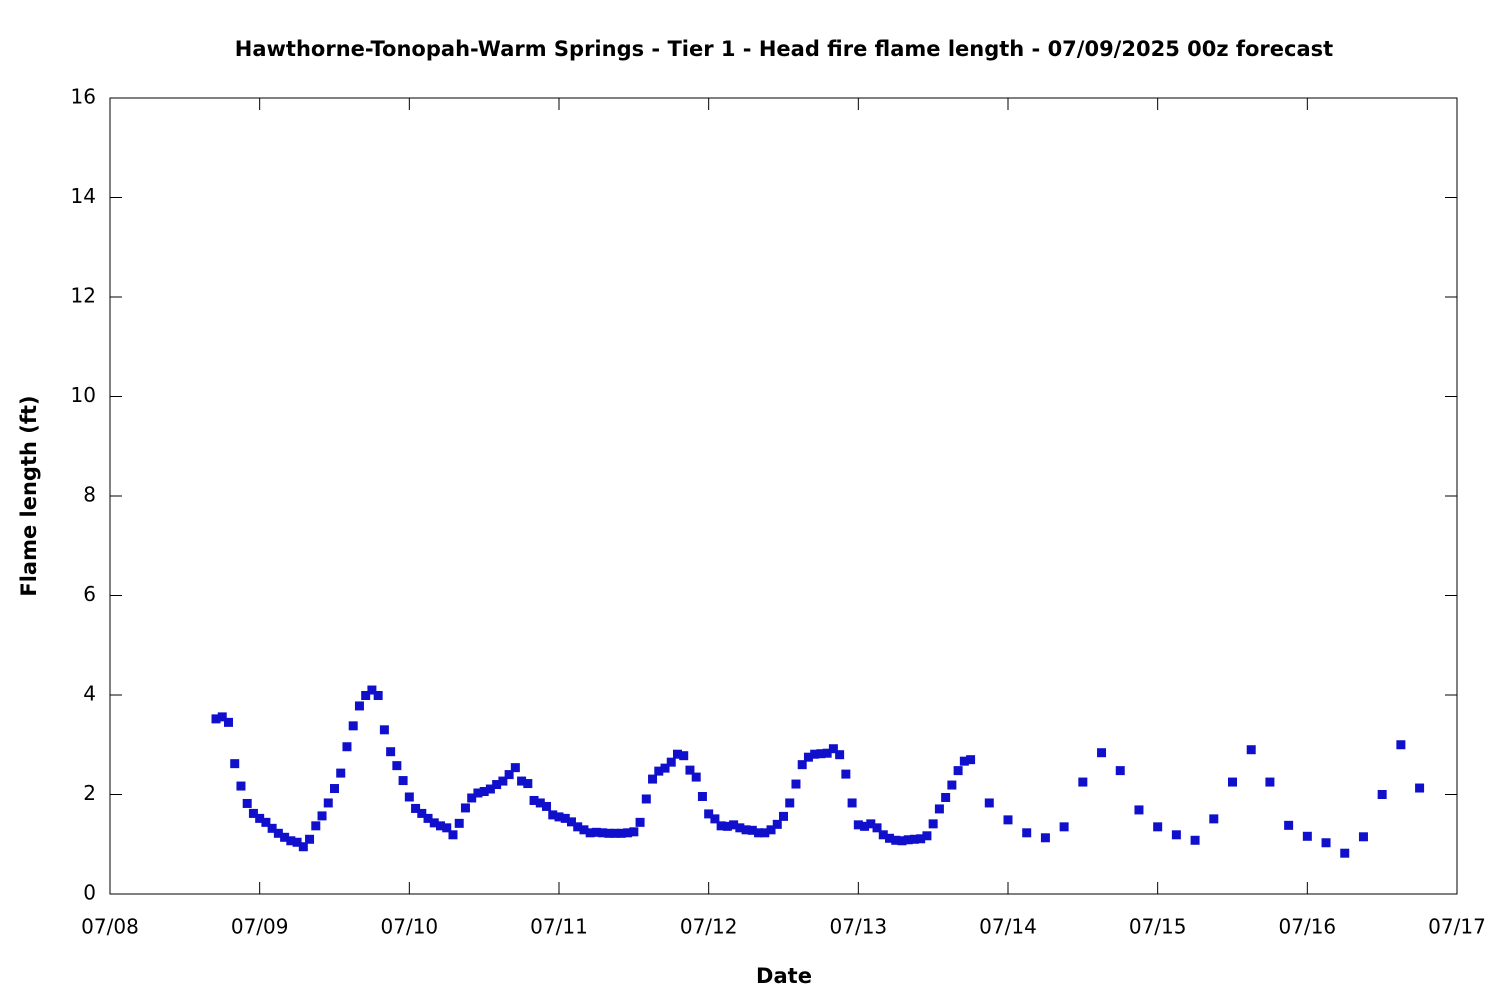  Describe the element at coordinates (784, 976) in the screenshot. I see `x-axis-label: Date` at that location.